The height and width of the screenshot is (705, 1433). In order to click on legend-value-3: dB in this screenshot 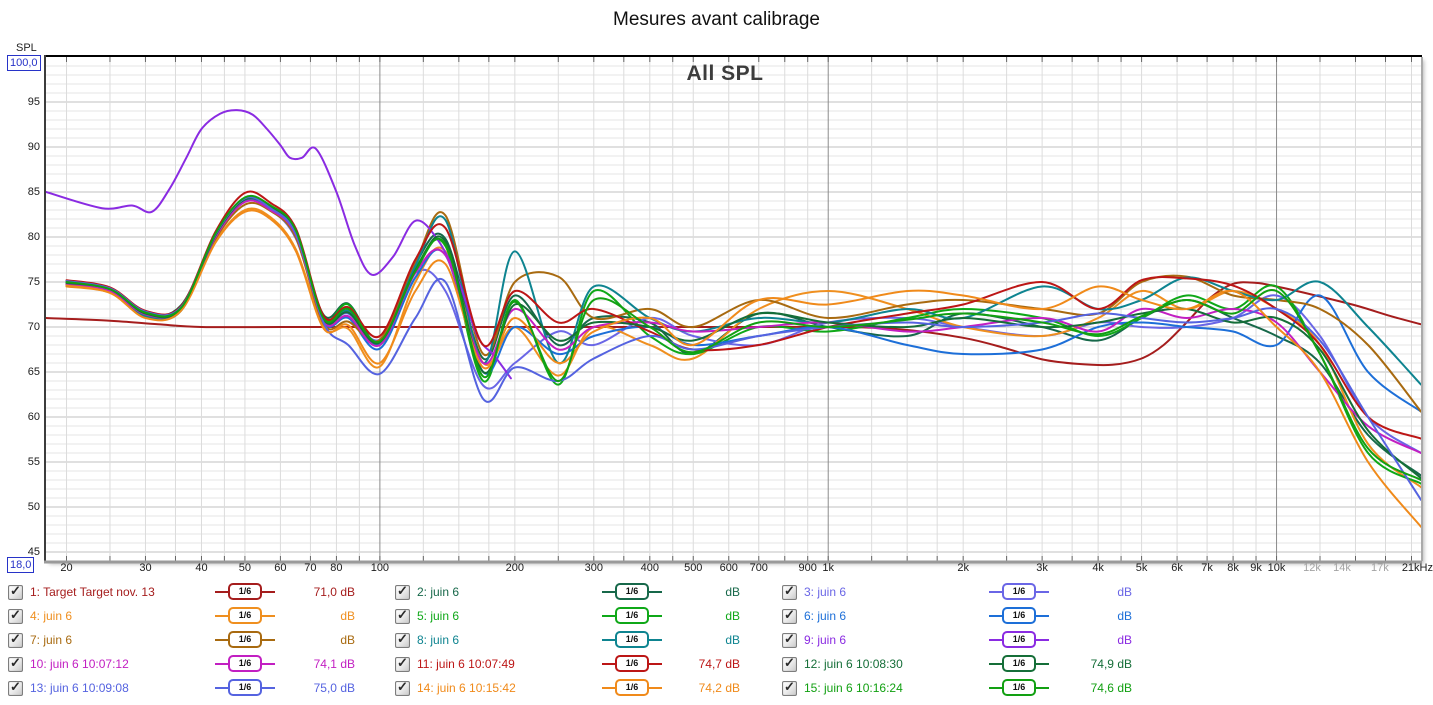, I will do `click(1124, 592)`.